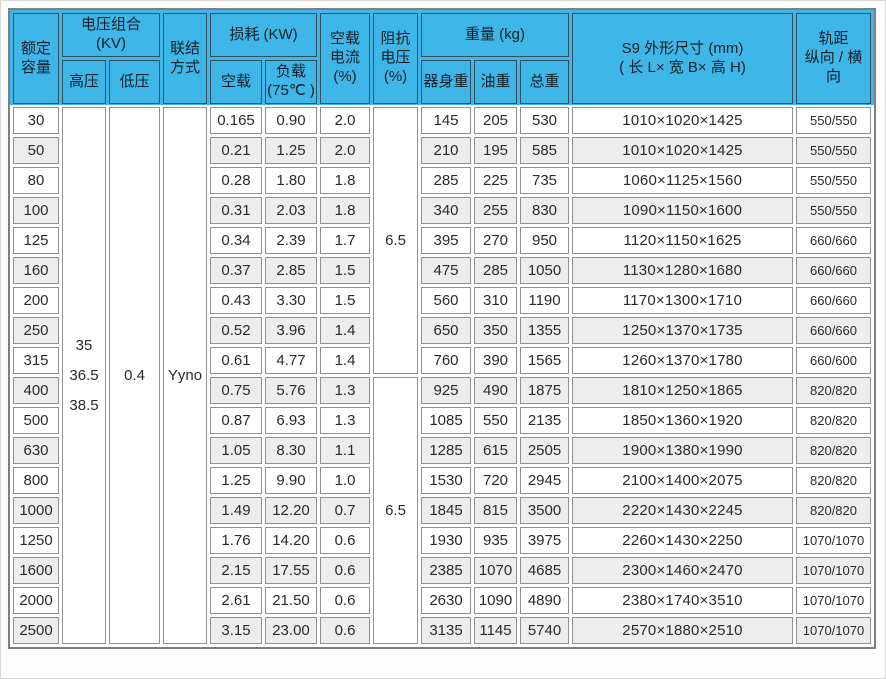  Describe the element at coordinates (544, 390) in the screenshot. I see `total-weight-cell: 1875` at that location.